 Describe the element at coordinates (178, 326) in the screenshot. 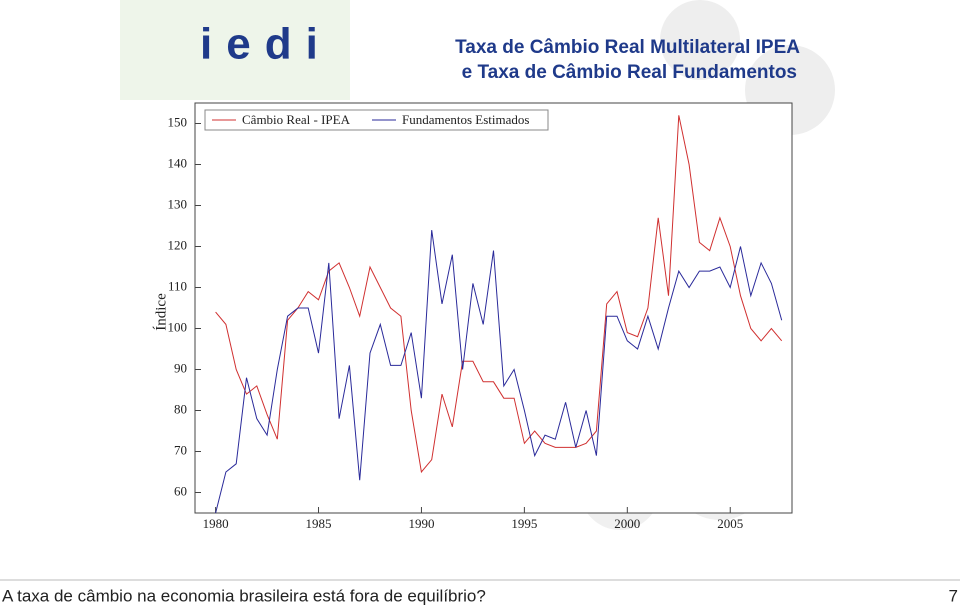

I see `y-tick-label: 100` at that location.